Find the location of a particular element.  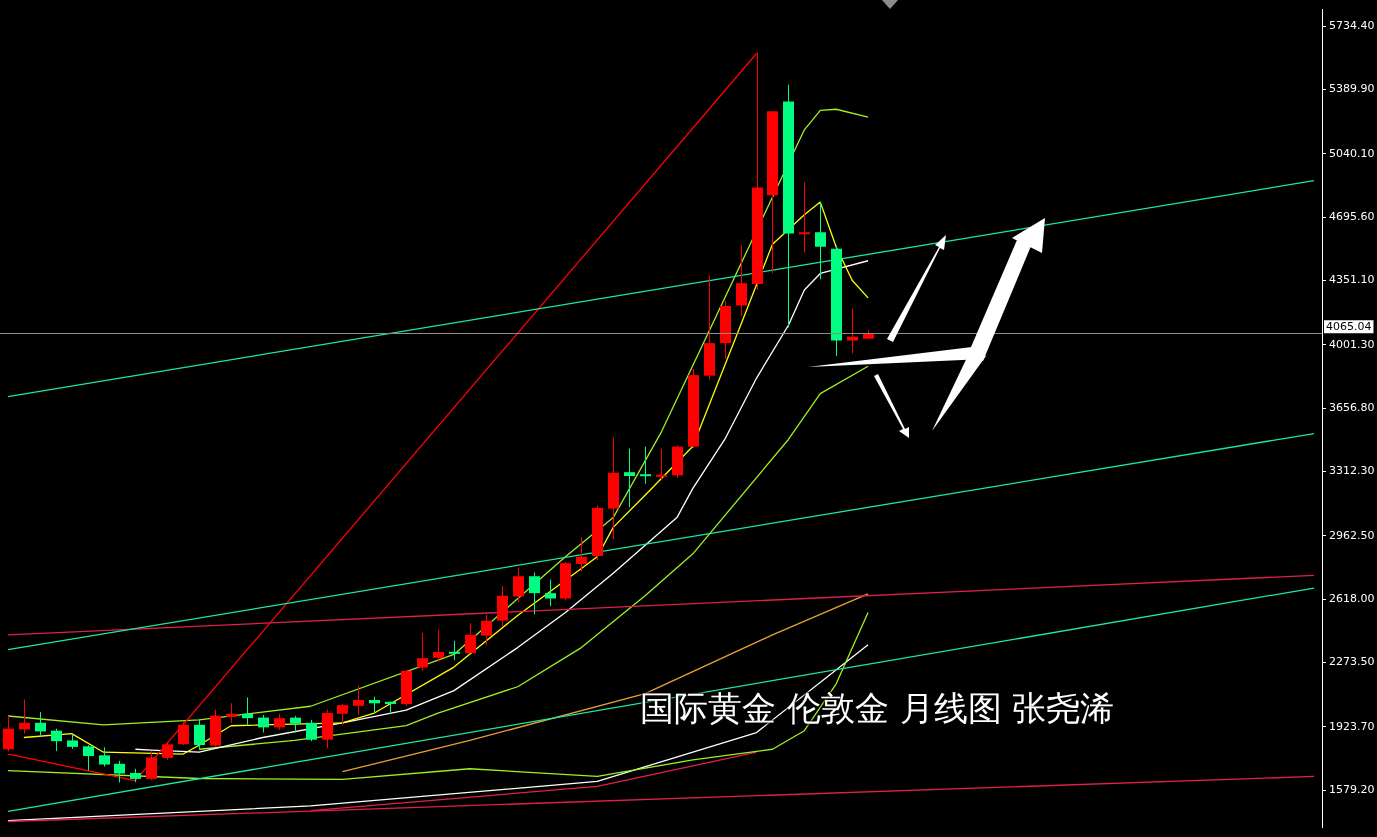

y-tick-label: 4001.30 is located at coordinates (1352, 344).